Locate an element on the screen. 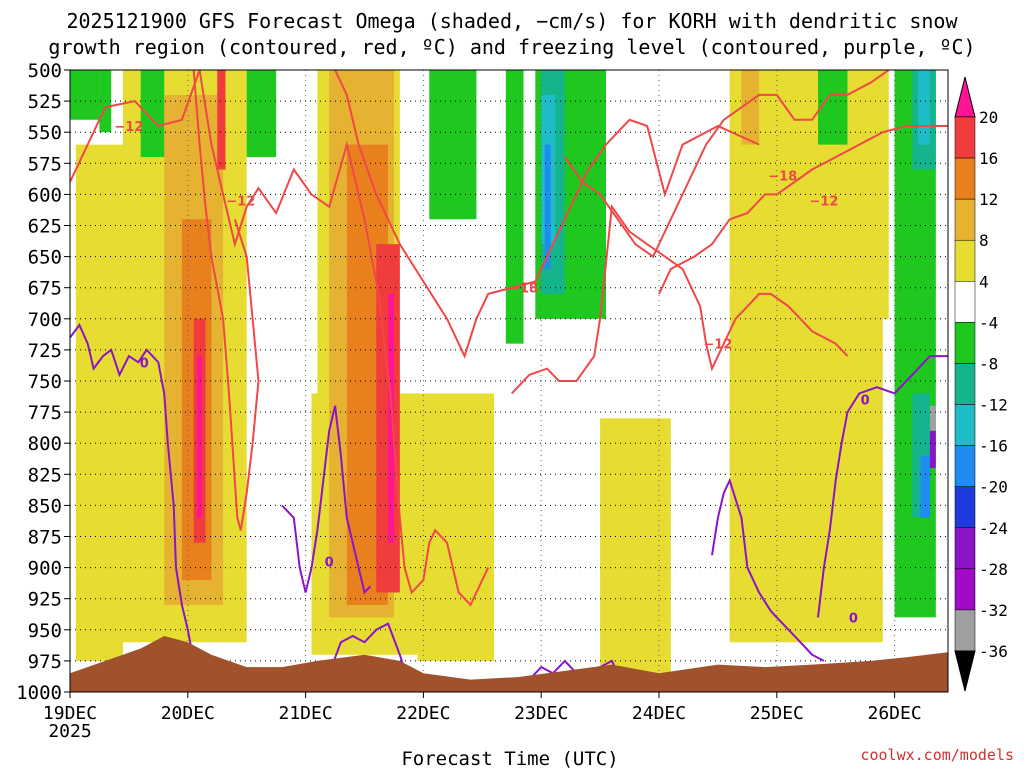  x-tick-label-20DEC: 20DEC is located at coordinates (188, 713).